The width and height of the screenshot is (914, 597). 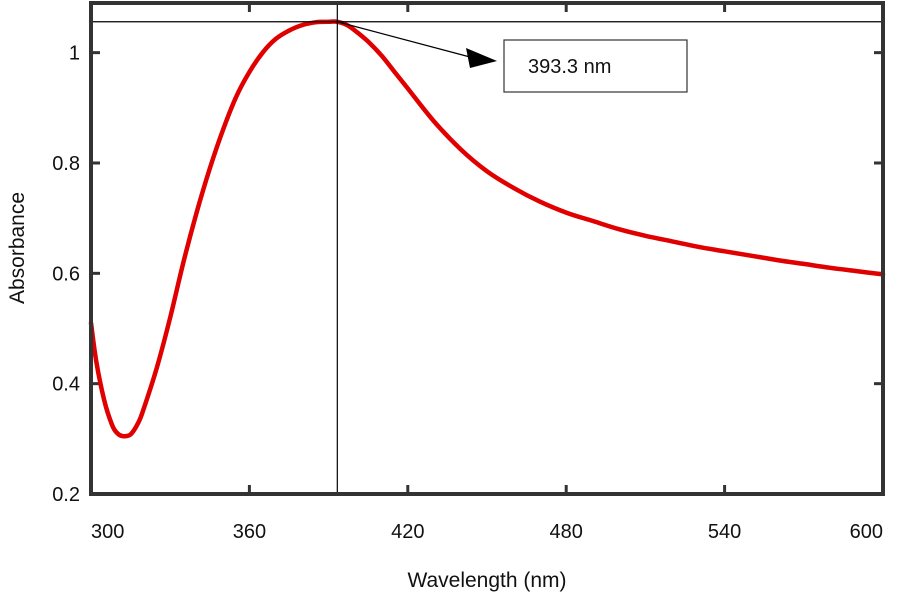 I want to click on annotation-arrowhead-icon, so click(x=481, y=58).